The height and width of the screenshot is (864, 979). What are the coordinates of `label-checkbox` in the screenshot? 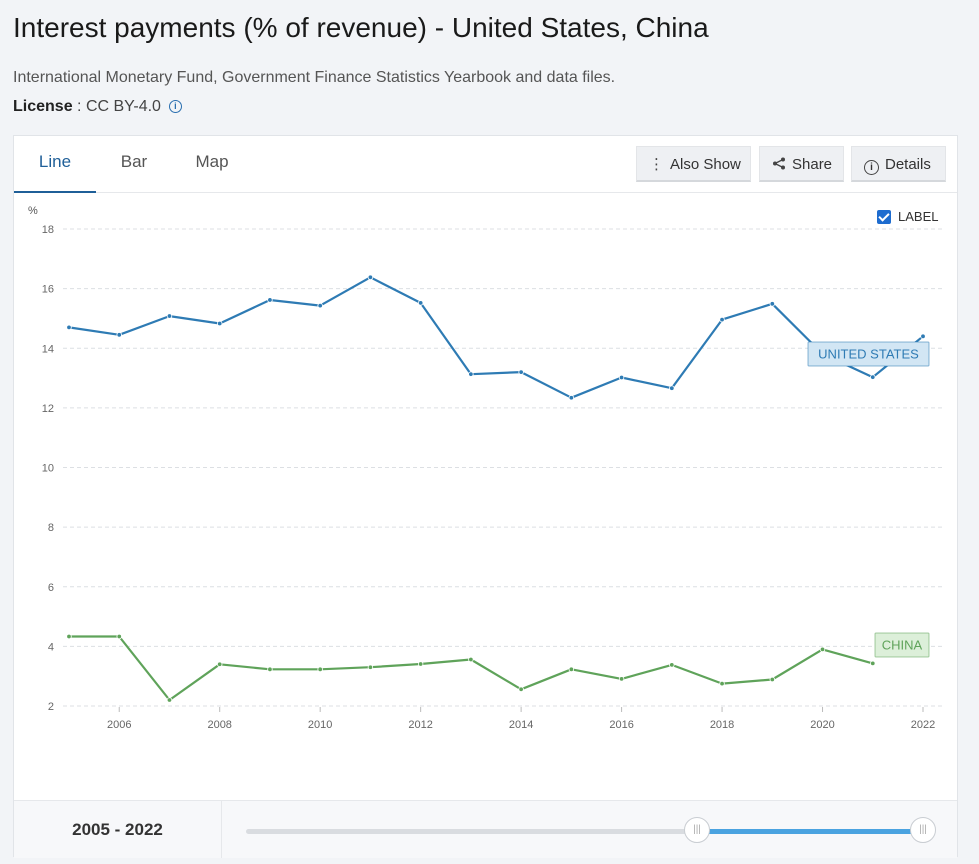 It's located at (884, 217).